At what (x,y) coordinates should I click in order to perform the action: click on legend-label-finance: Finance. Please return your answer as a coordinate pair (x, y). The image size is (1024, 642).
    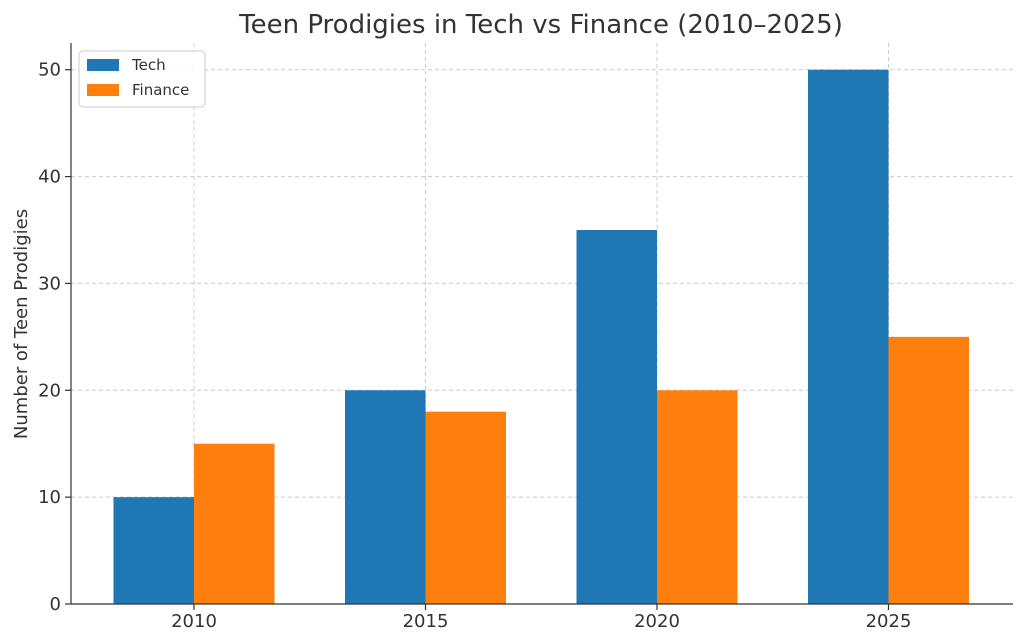
    Looking at the image, I should click on (160, 90).